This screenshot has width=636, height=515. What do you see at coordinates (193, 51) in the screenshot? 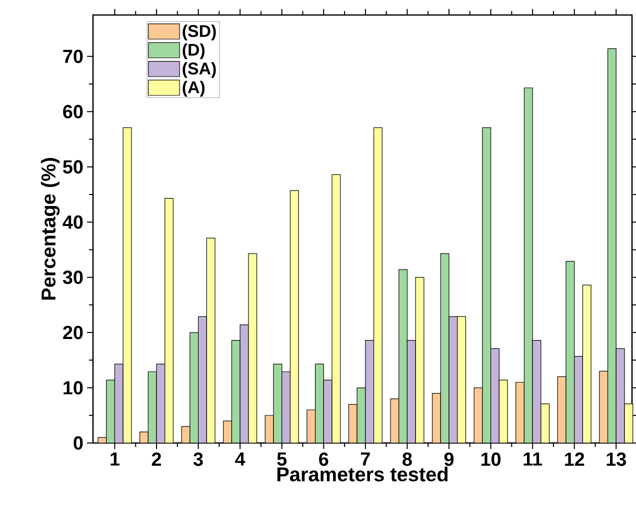
I see `legend-label: (D)` at bounding box center [193, 51].